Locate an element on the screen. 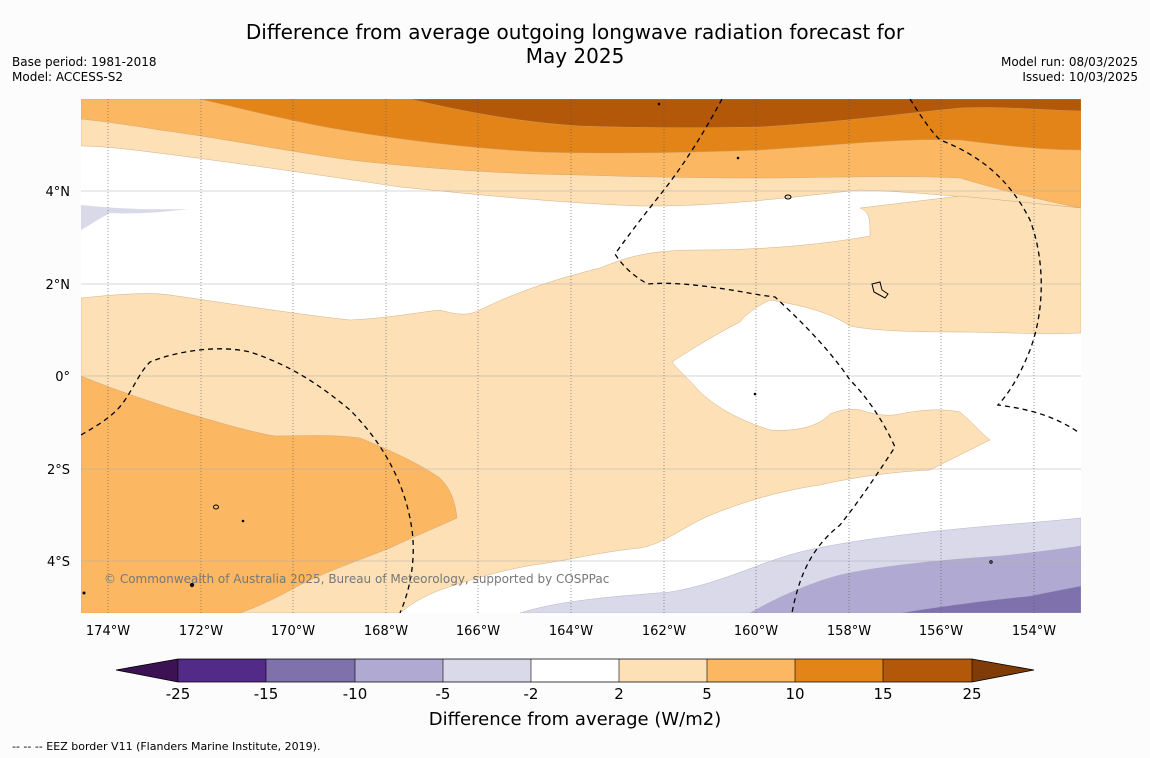 This screenshot has height=758, width=1150. colorbar-tick: 5 is located at coordinates (707, 694).